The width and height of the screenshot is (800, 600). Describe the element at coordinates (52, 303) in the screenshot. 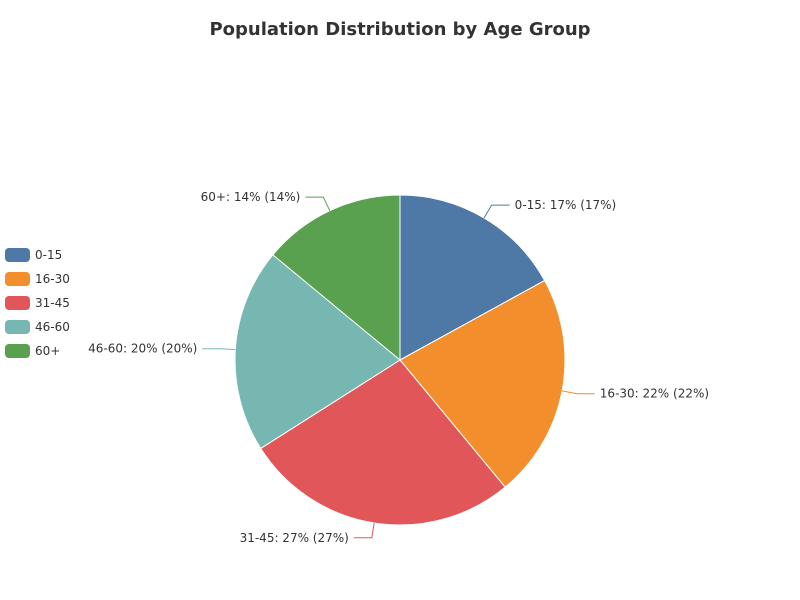

I see `legend-label-31-45: 31-45` at that location.